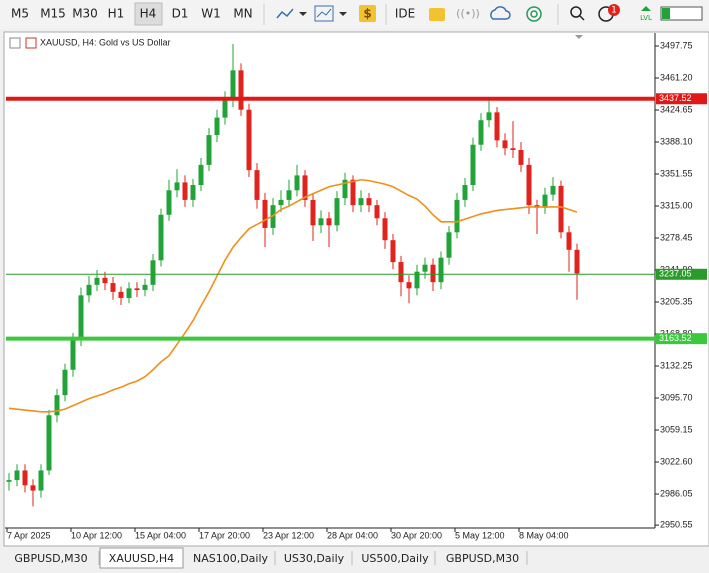 The width and height of the screenshot is (709, 573). Describe the element at coordinates (675, 274) in the screenshot. I see `price-label: 3237.05` at that location.